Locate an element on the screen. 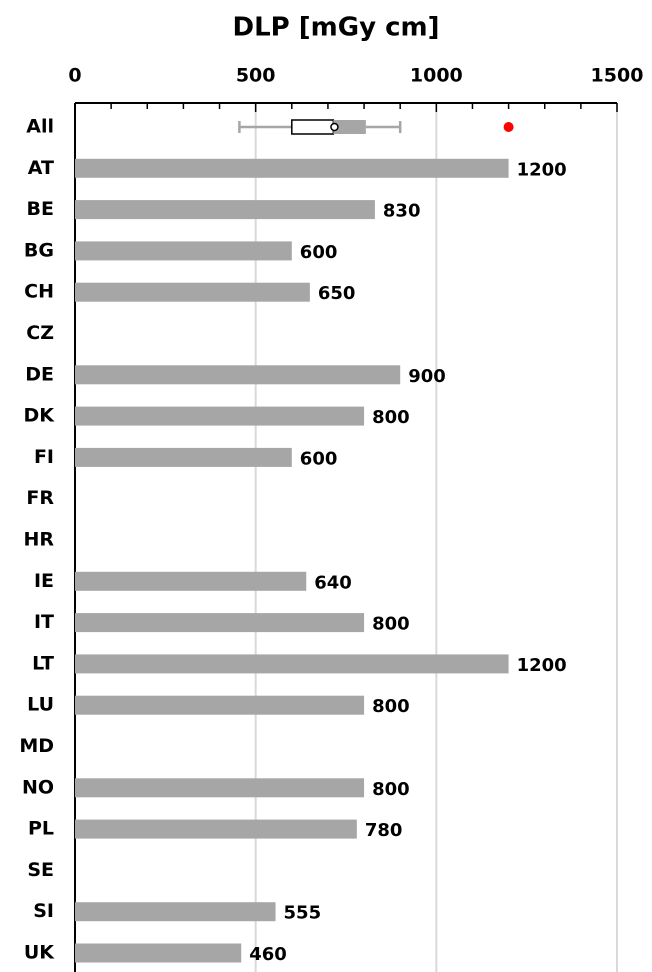 This screenshot has width=652, height=972. x-tick-label: 500 is located at coordinates (256, 76).